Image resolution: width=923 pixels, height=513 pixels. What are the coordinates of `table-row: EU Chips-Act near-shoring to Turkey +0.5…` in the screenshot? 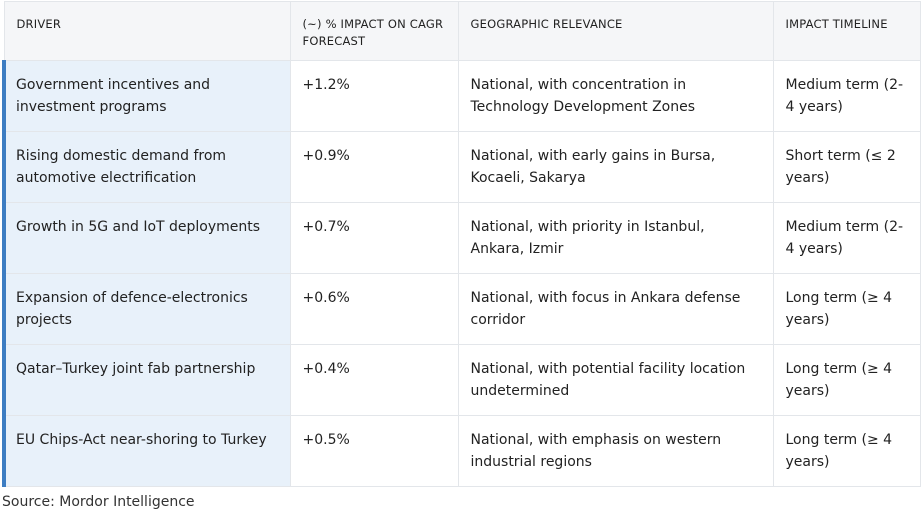 It's located at (461, 451).